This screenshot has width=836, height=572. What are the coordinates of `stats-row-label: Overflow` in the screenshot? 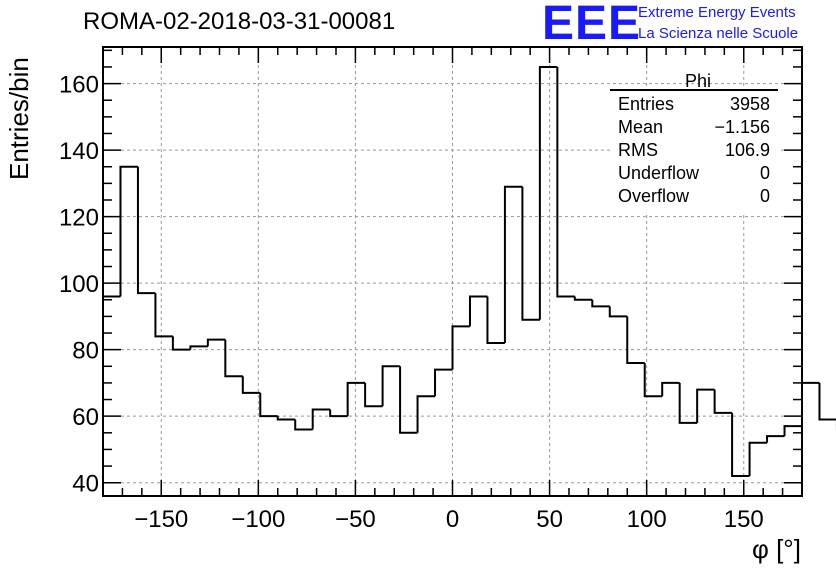 It's located at (654, 196).